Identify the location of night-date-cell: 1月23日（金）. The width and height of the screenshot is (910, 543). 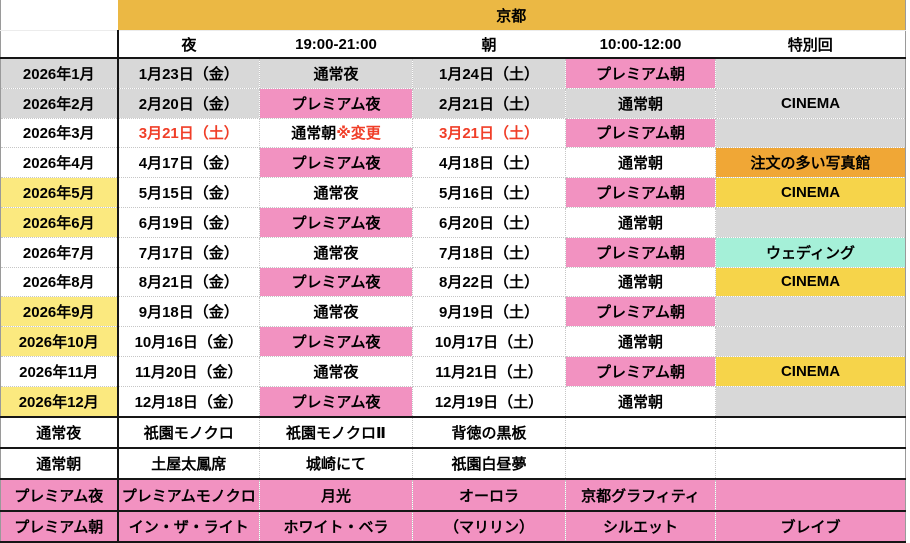
(188, 73).